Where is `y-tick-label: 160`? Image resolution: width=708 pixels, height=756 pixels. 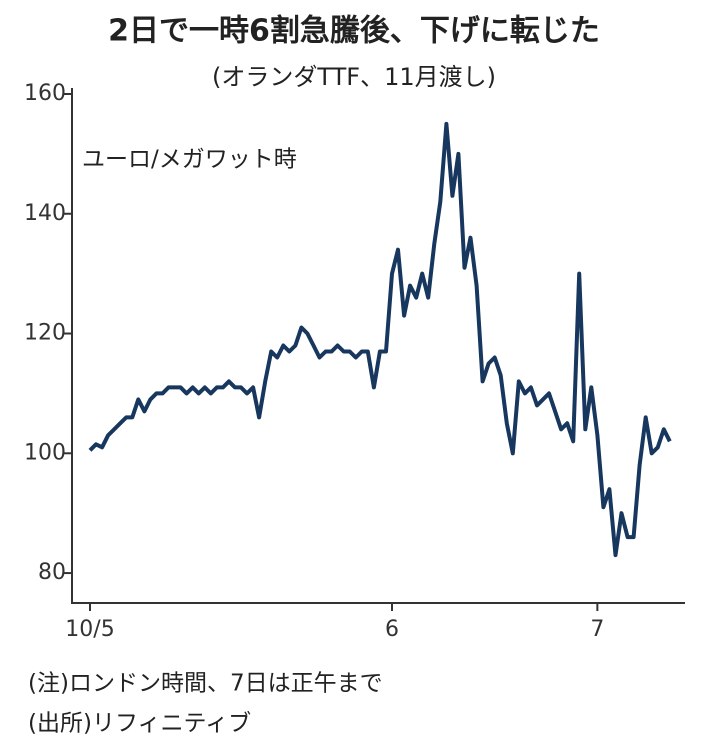 y-tick-label: 160 is located at coordinates (45, 93).